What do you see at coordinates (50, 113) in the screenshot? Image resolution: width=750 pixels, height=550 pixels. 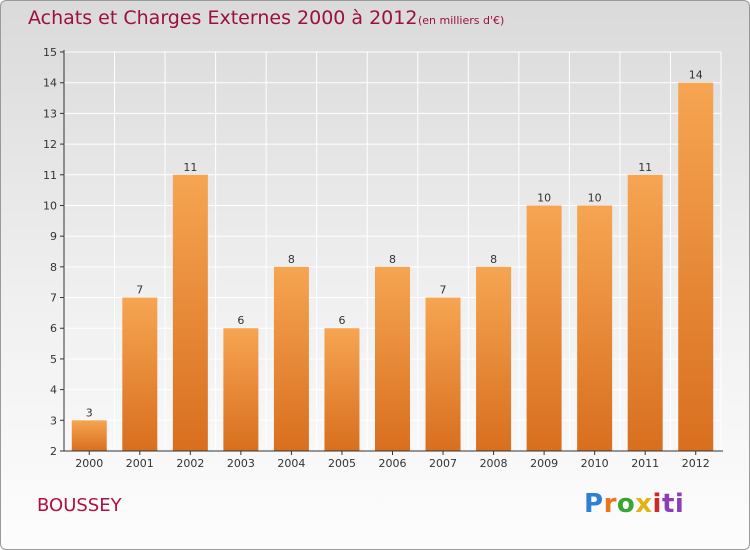 I see `y-tick-label: 13` at bounding box center [50, 113].